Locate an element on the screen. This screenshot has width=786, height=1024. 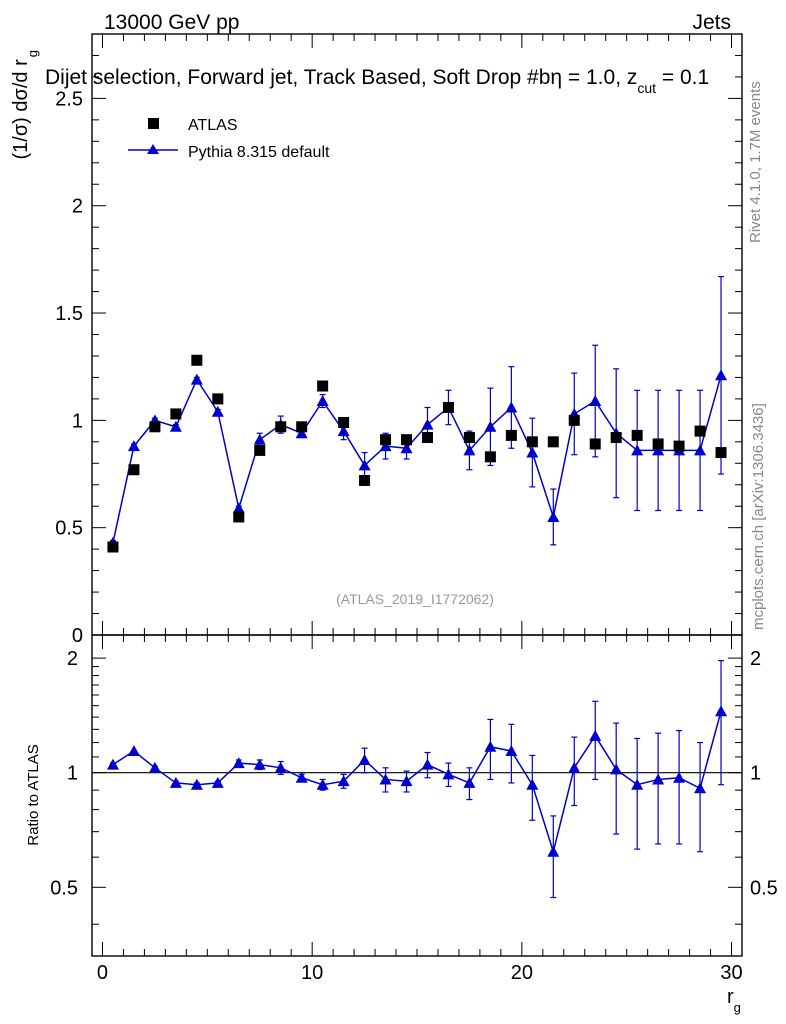
legend-pythia-label: Pythia 8.315 default is located at coordinates (259, 152).